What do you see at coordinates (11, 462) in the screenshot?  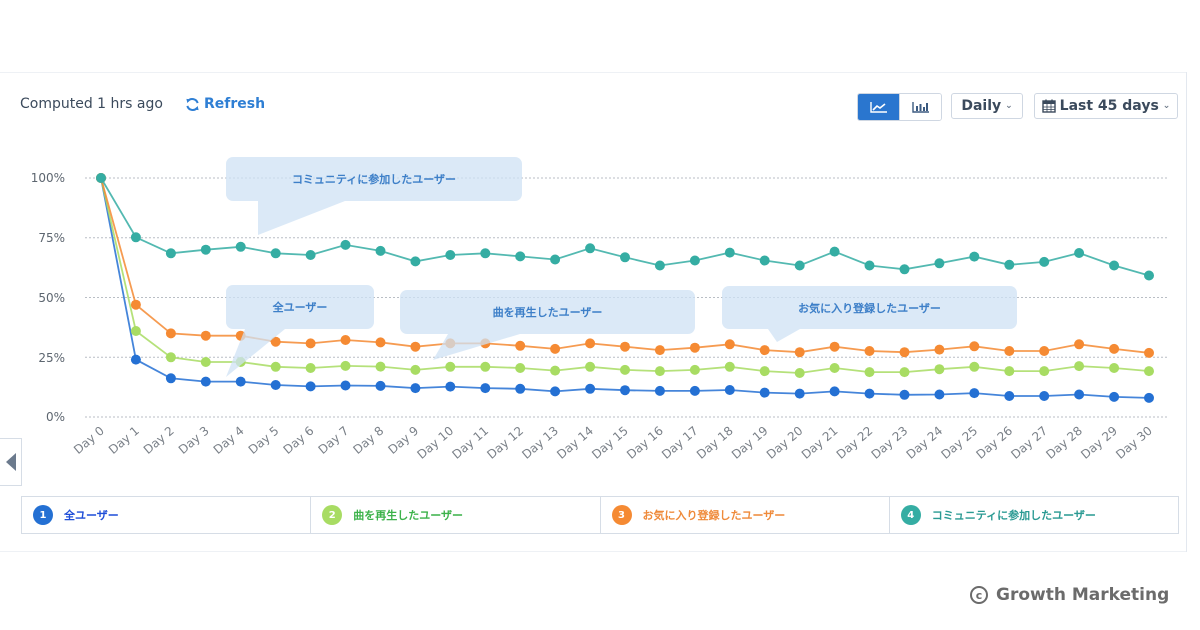 I see `scroll-left-button` at bounding box center [11, 462].